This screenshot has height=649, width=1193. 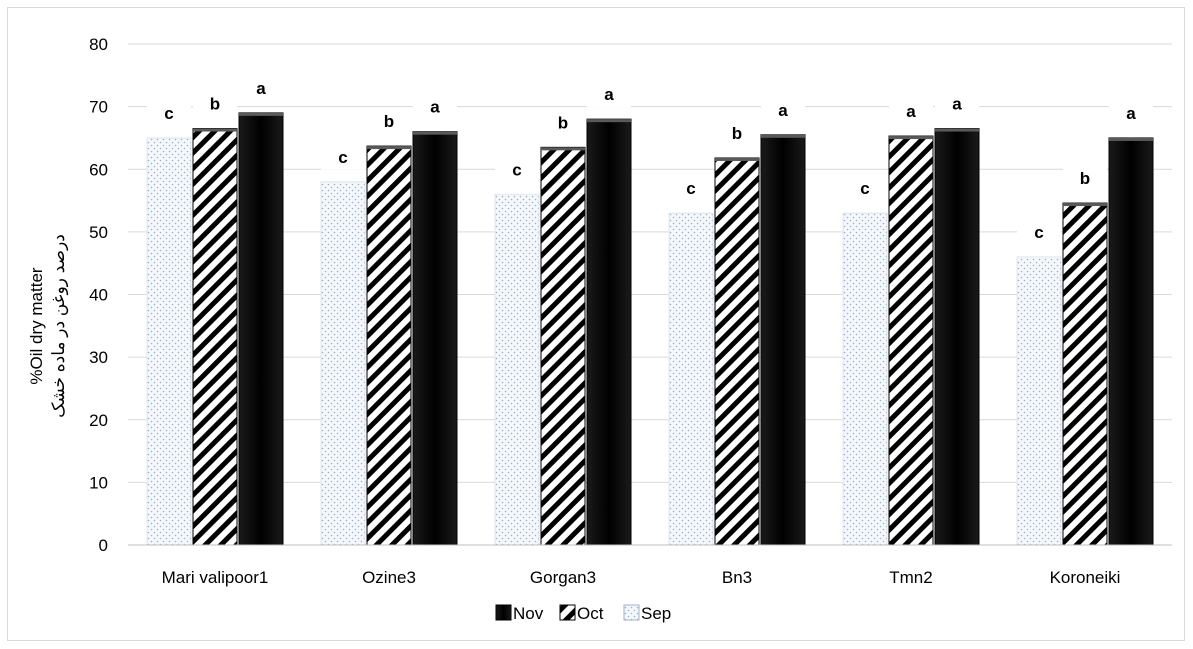 I want to click on x-tick-label: Bn3, so click(x=737, y=577).